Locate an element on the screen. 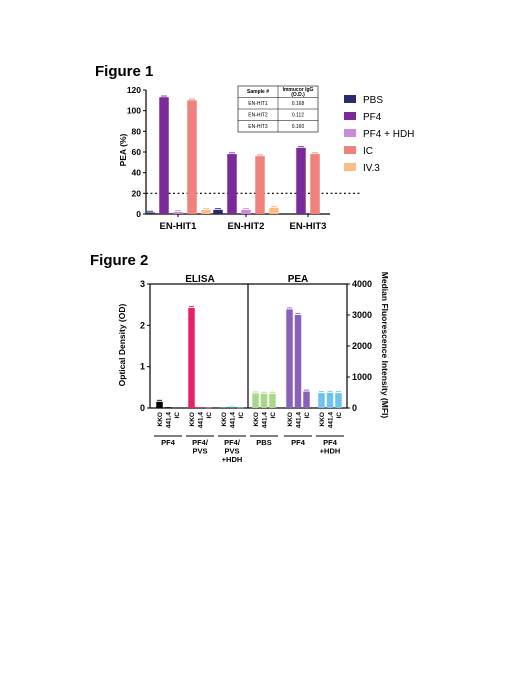 The width and height of the screenshot is (520, 673). table-cell: EN-HIT1 is located at coordinates (258, 104).